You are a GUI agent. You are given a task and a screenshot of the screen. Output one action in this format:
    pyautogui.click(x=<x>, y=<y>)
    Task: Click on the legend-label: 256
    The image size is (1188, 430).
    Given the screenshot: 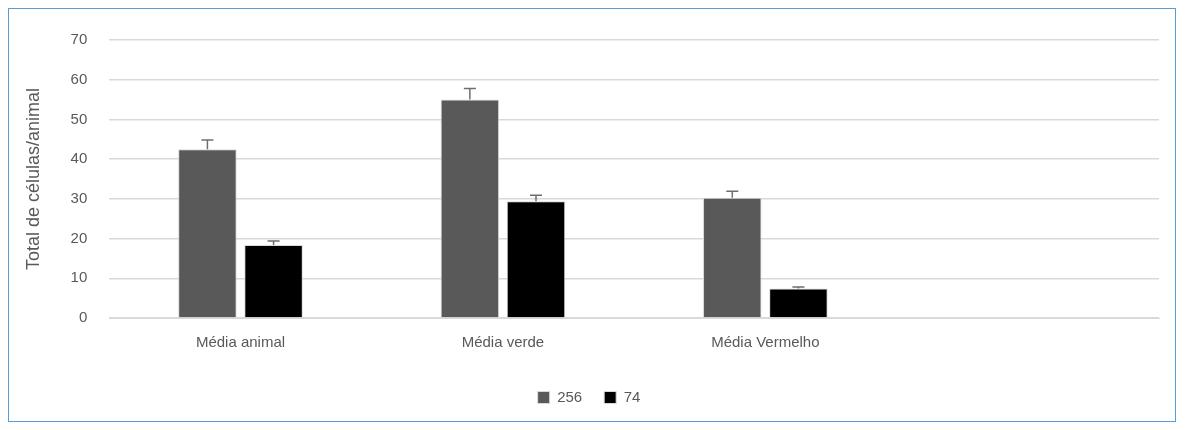 What is the action you would take?
    pyautogui.click(x=570, y=396)
    